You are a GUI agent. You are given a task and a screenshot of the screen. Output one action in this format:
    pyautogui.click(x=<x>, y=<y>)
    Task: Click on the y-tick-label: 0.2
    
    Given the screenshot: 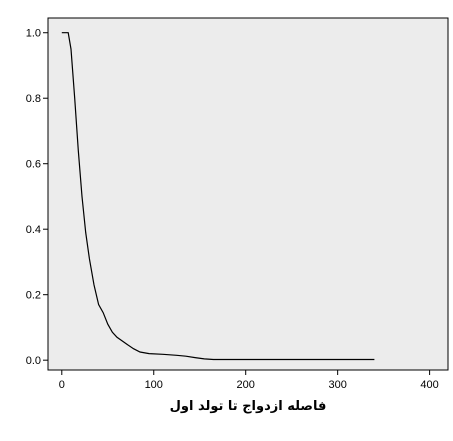 What is the action you would take?
    pyautogui.click(x=33, y=296)
    